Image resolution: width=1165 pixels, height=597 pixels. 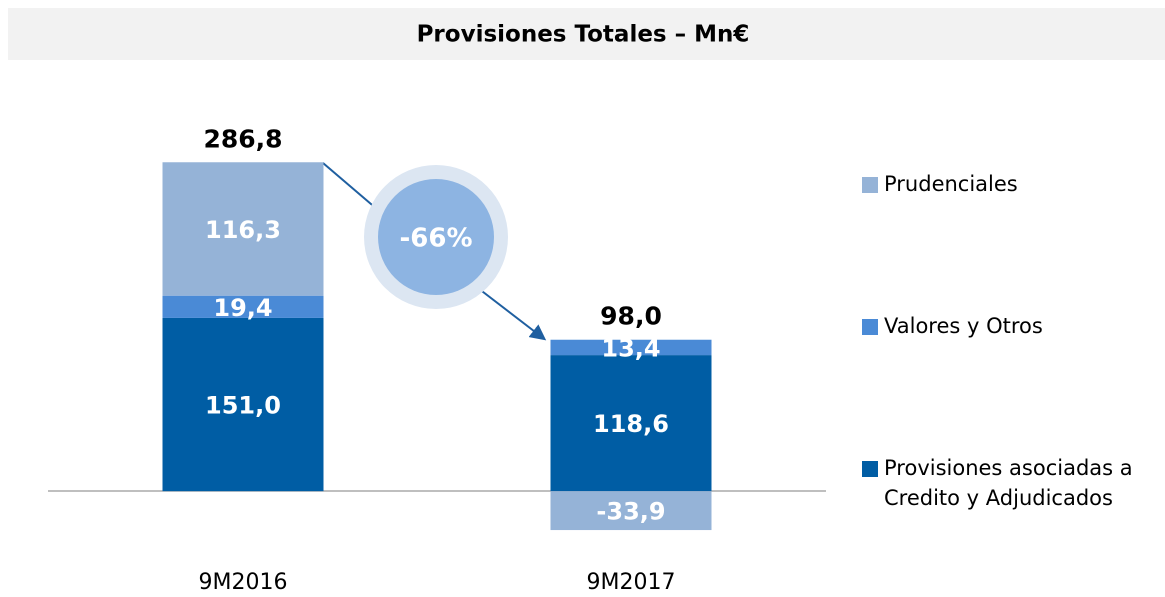 What do you see at coordinates (631, 316) in the screenshot?
I see `total-label: 98,0` at bounding box center [631, 316].